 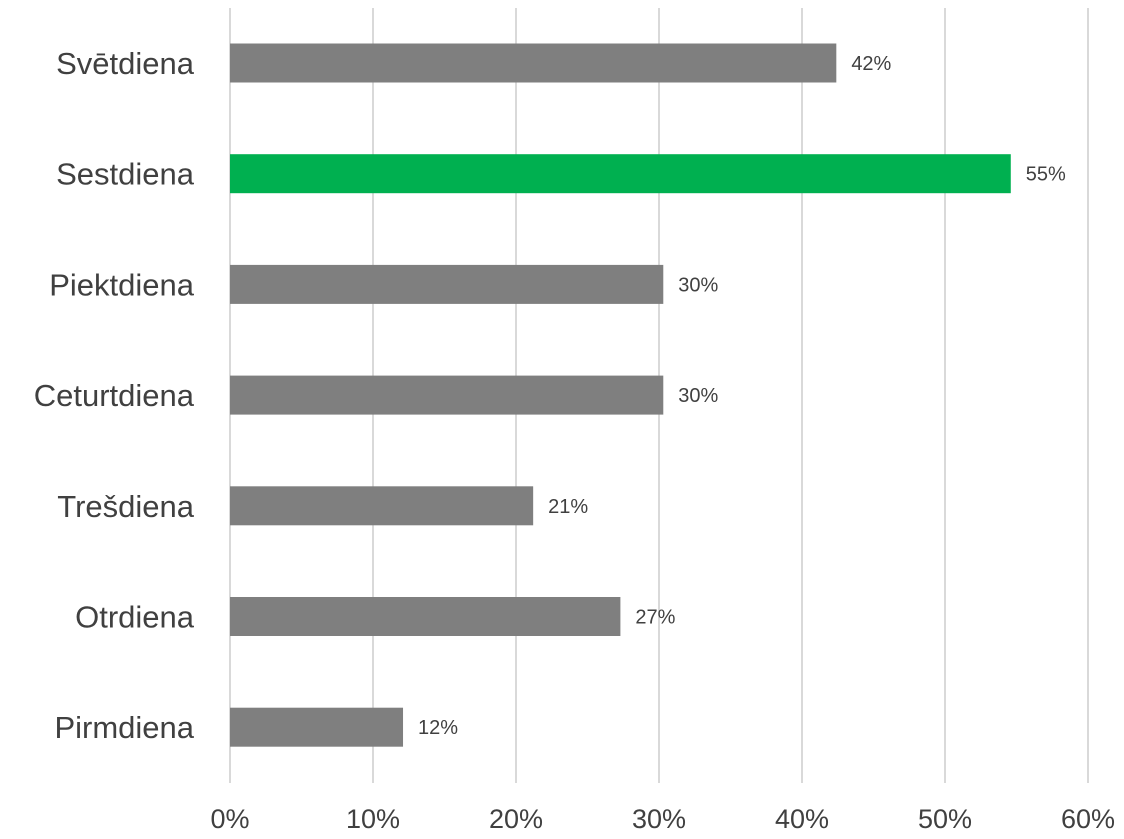 What do you see at coordinates (125, 63) in the screenshot?
I see `category-label: Svētdiena` at bounding box center [125, 63].